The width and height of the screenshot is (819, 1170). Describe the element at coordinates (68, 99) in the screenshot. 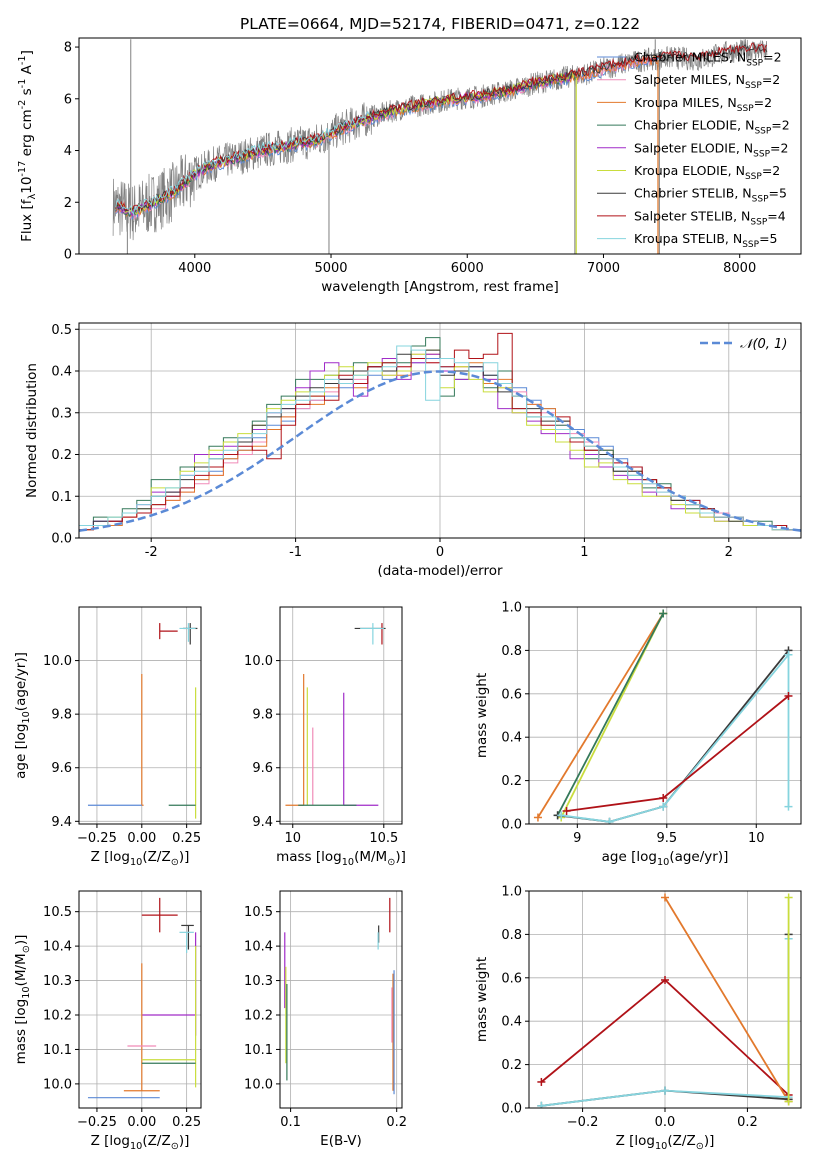

I see `y-tick-label: 6` at that location.